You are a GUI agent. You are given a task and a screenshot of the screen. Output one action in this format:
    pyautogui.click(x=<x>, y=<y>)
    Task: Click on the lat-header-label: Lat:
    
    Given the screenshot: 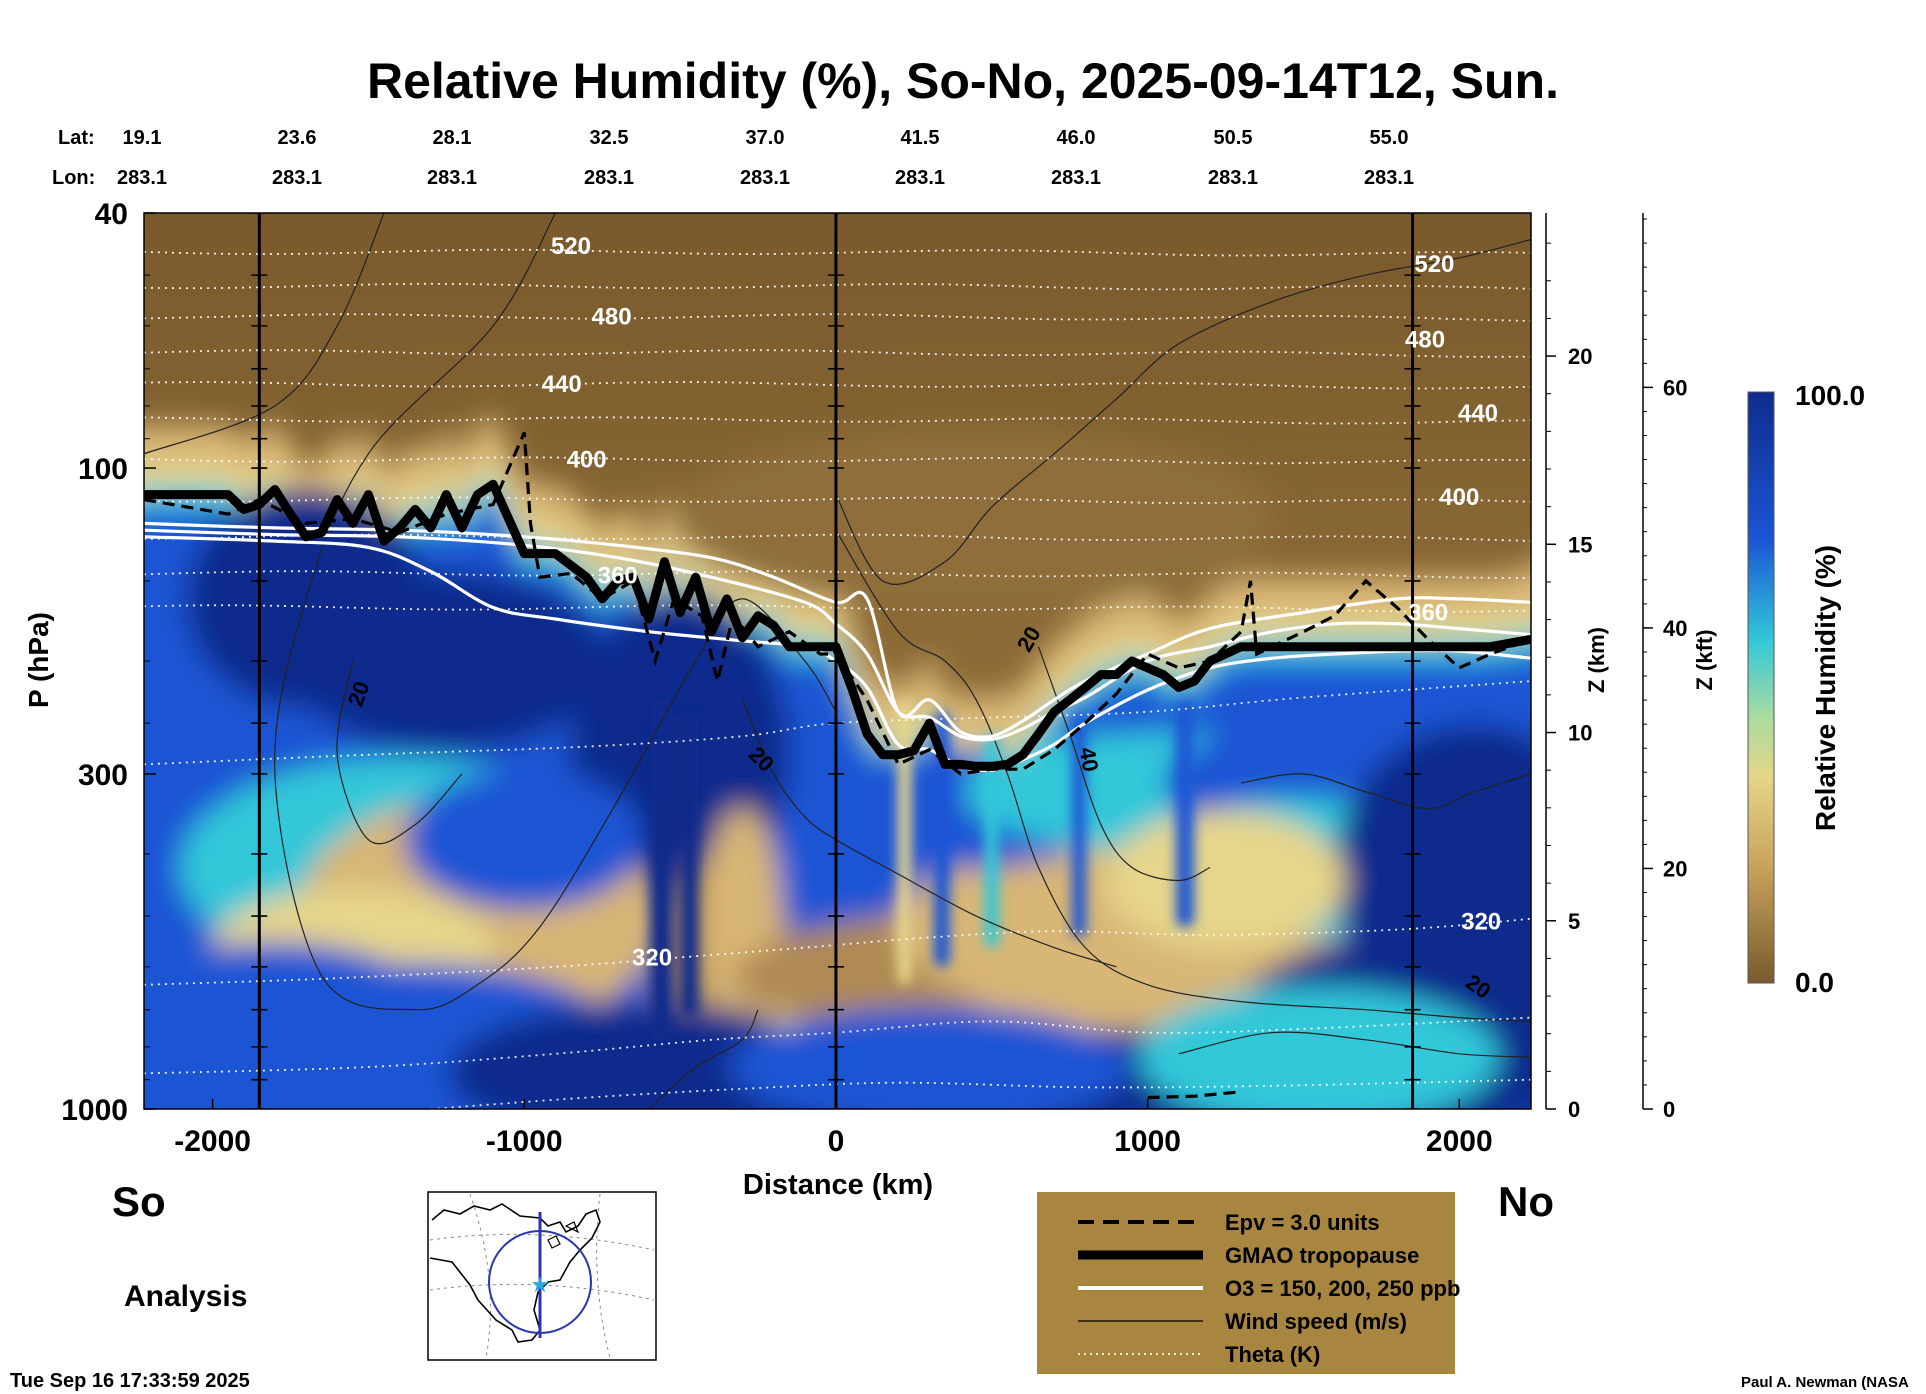 What is the action you would take?
    pyautogui.click(x=76, y=138)
    